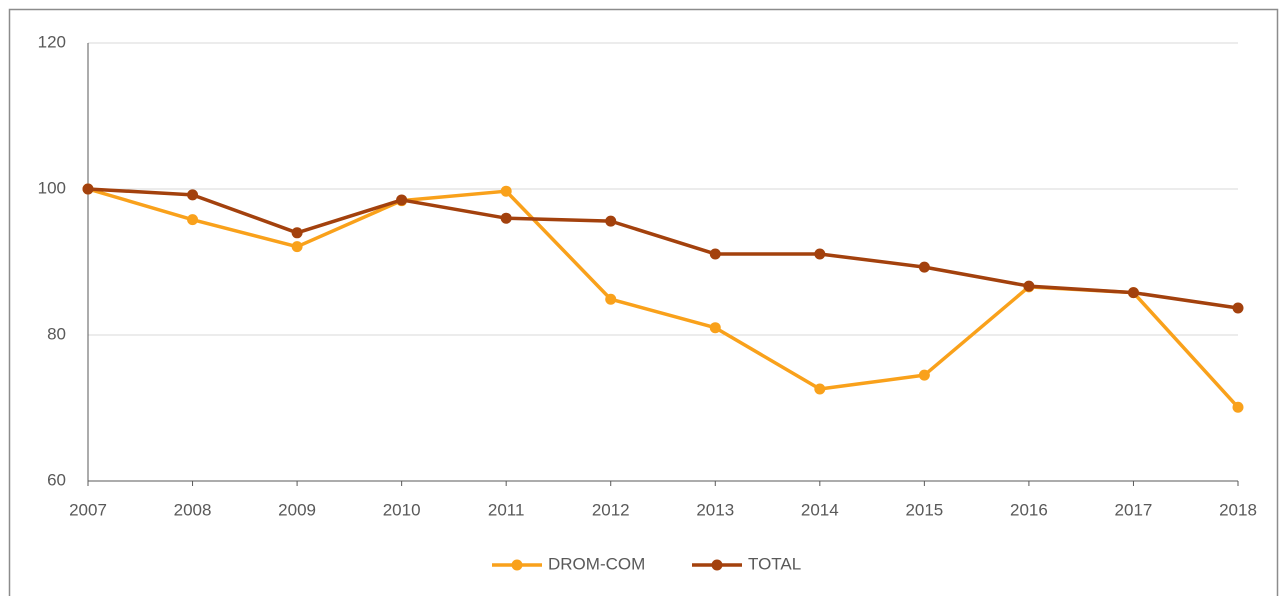 Image resolution: width=1279 pixels, height=596 pixels. I want to click on x-tick-label: 2014, so click(820, 509).